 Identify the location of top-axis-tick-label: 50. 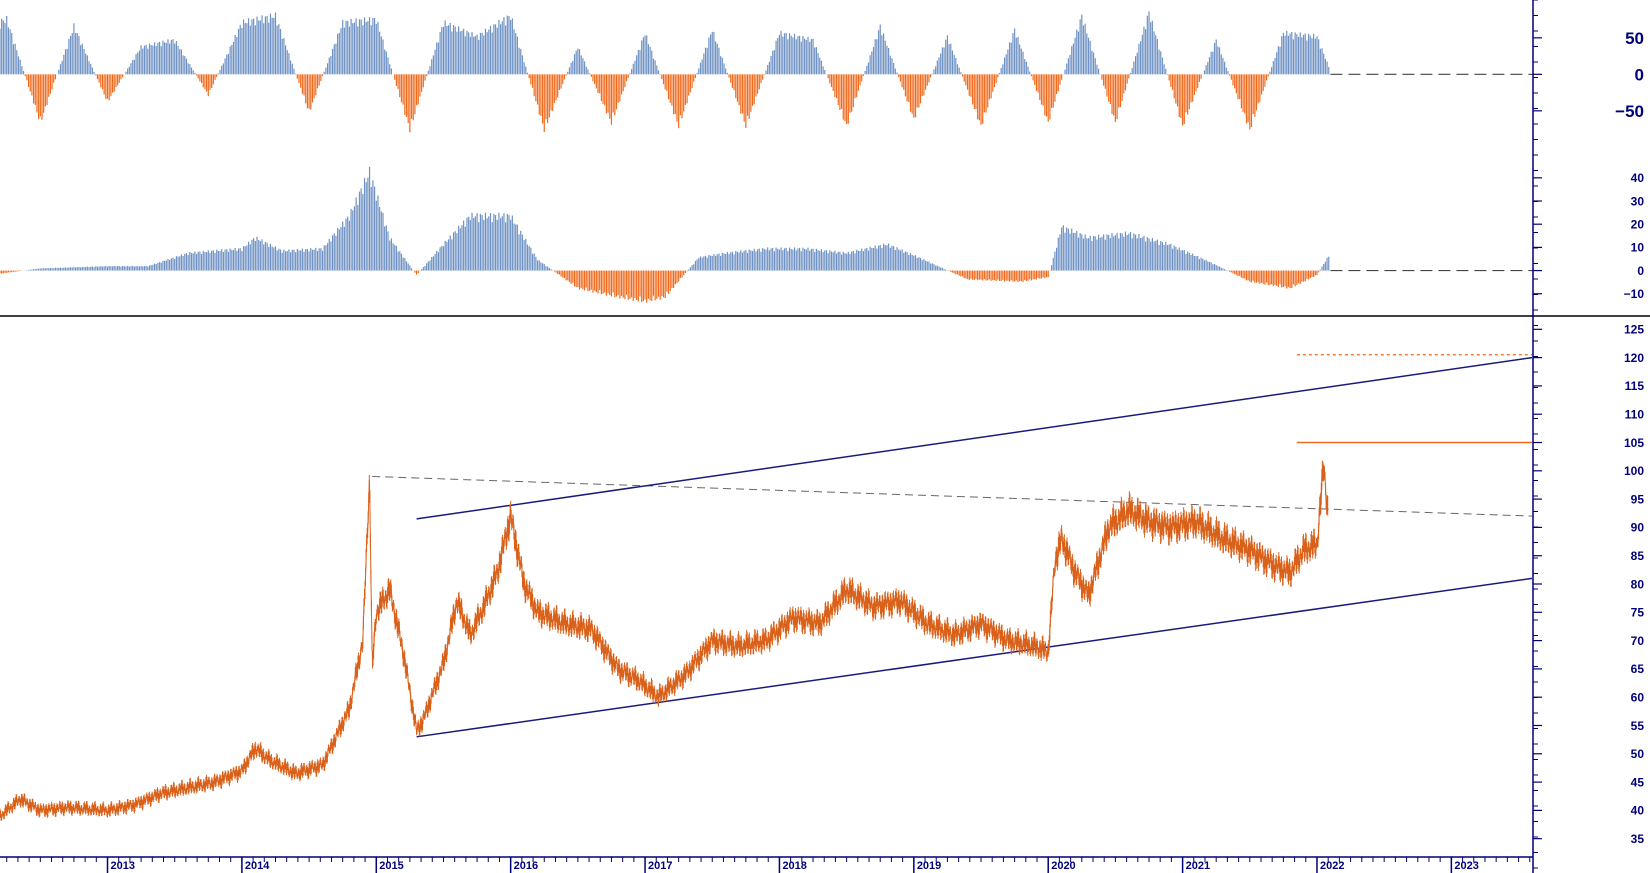
(1634, 38).